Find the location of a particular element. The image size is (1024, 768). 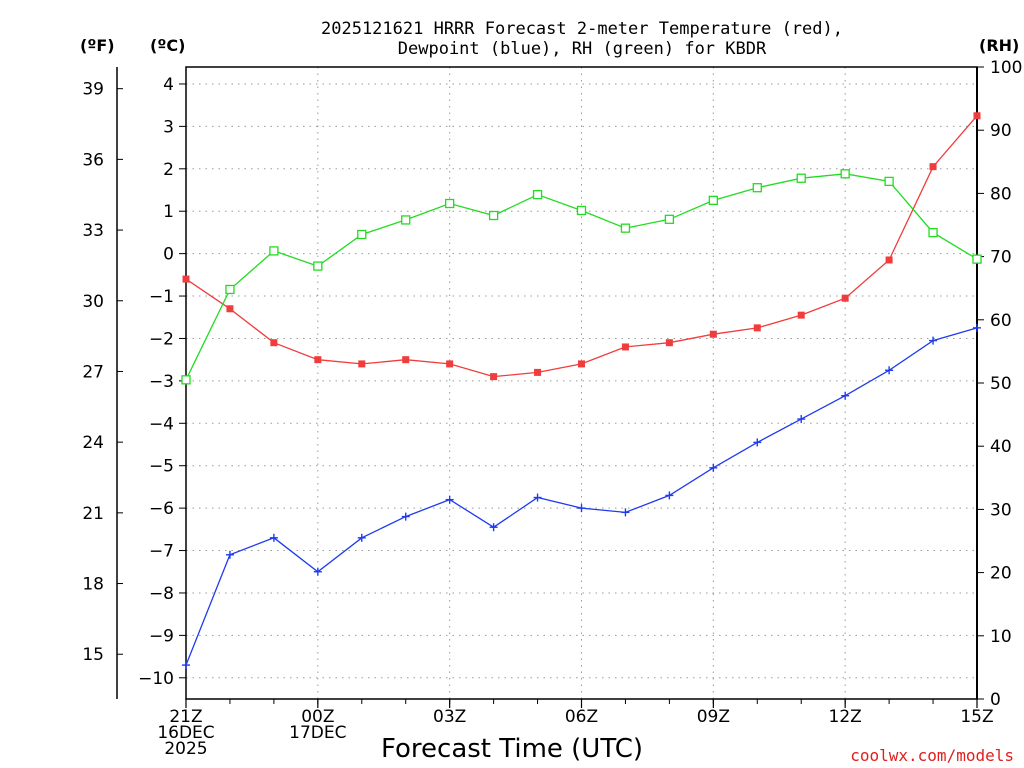

time-tick-label: 00Z is located at coordinates (317, 717).